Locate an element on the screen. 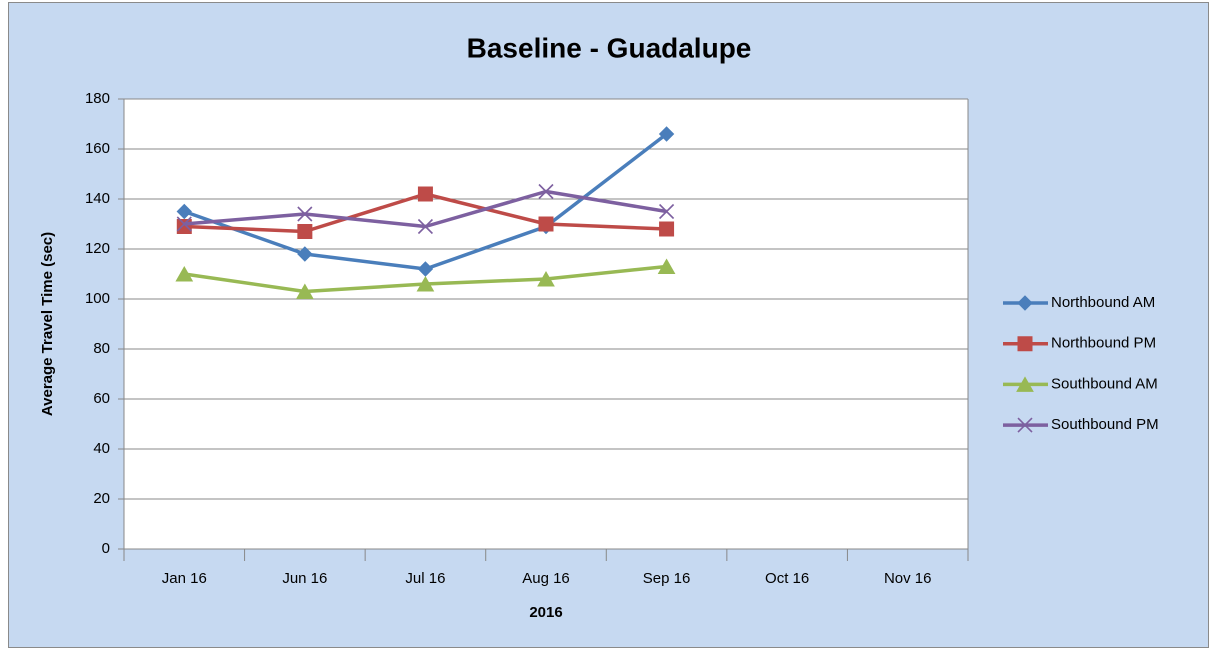 Image resolution: width=1217 pixels, height=651 pixels. legend-label: Southbound AM is located at coordinates (1104, 383).